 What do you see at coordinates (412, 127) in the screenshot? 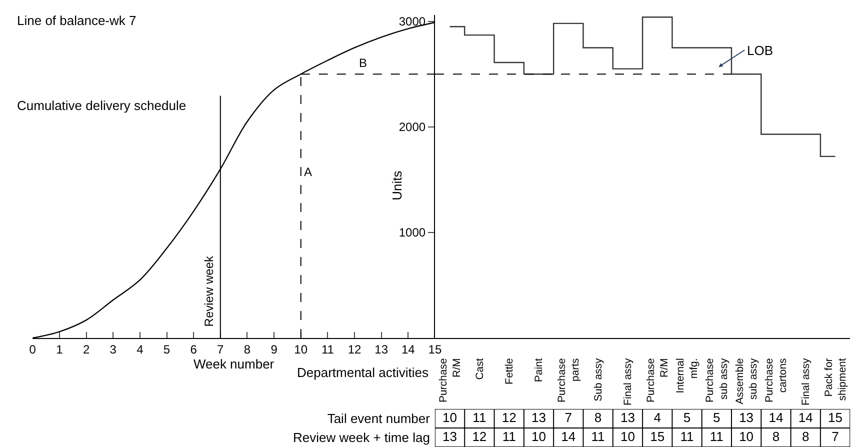
I see `y-tick-label: 2000` at bounding box center [412, 127].